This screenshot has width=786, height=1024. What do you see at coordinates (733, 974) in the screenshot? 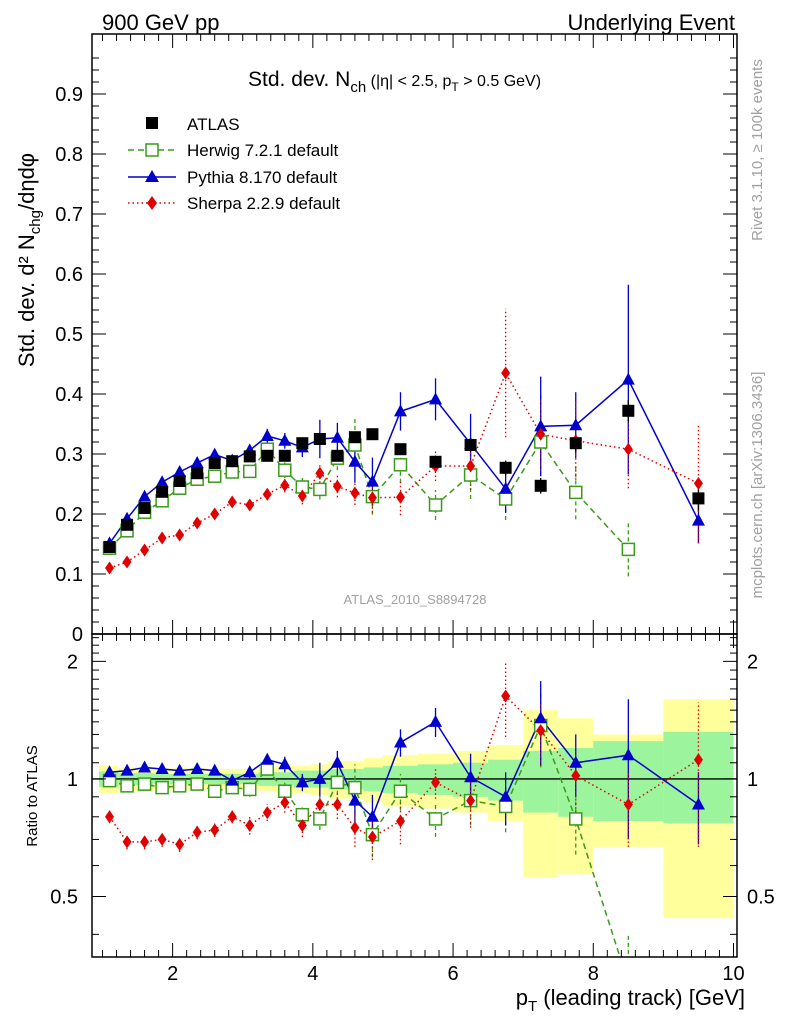
I see `x-tick-label-10: 10` at bounding box center [733, 974].